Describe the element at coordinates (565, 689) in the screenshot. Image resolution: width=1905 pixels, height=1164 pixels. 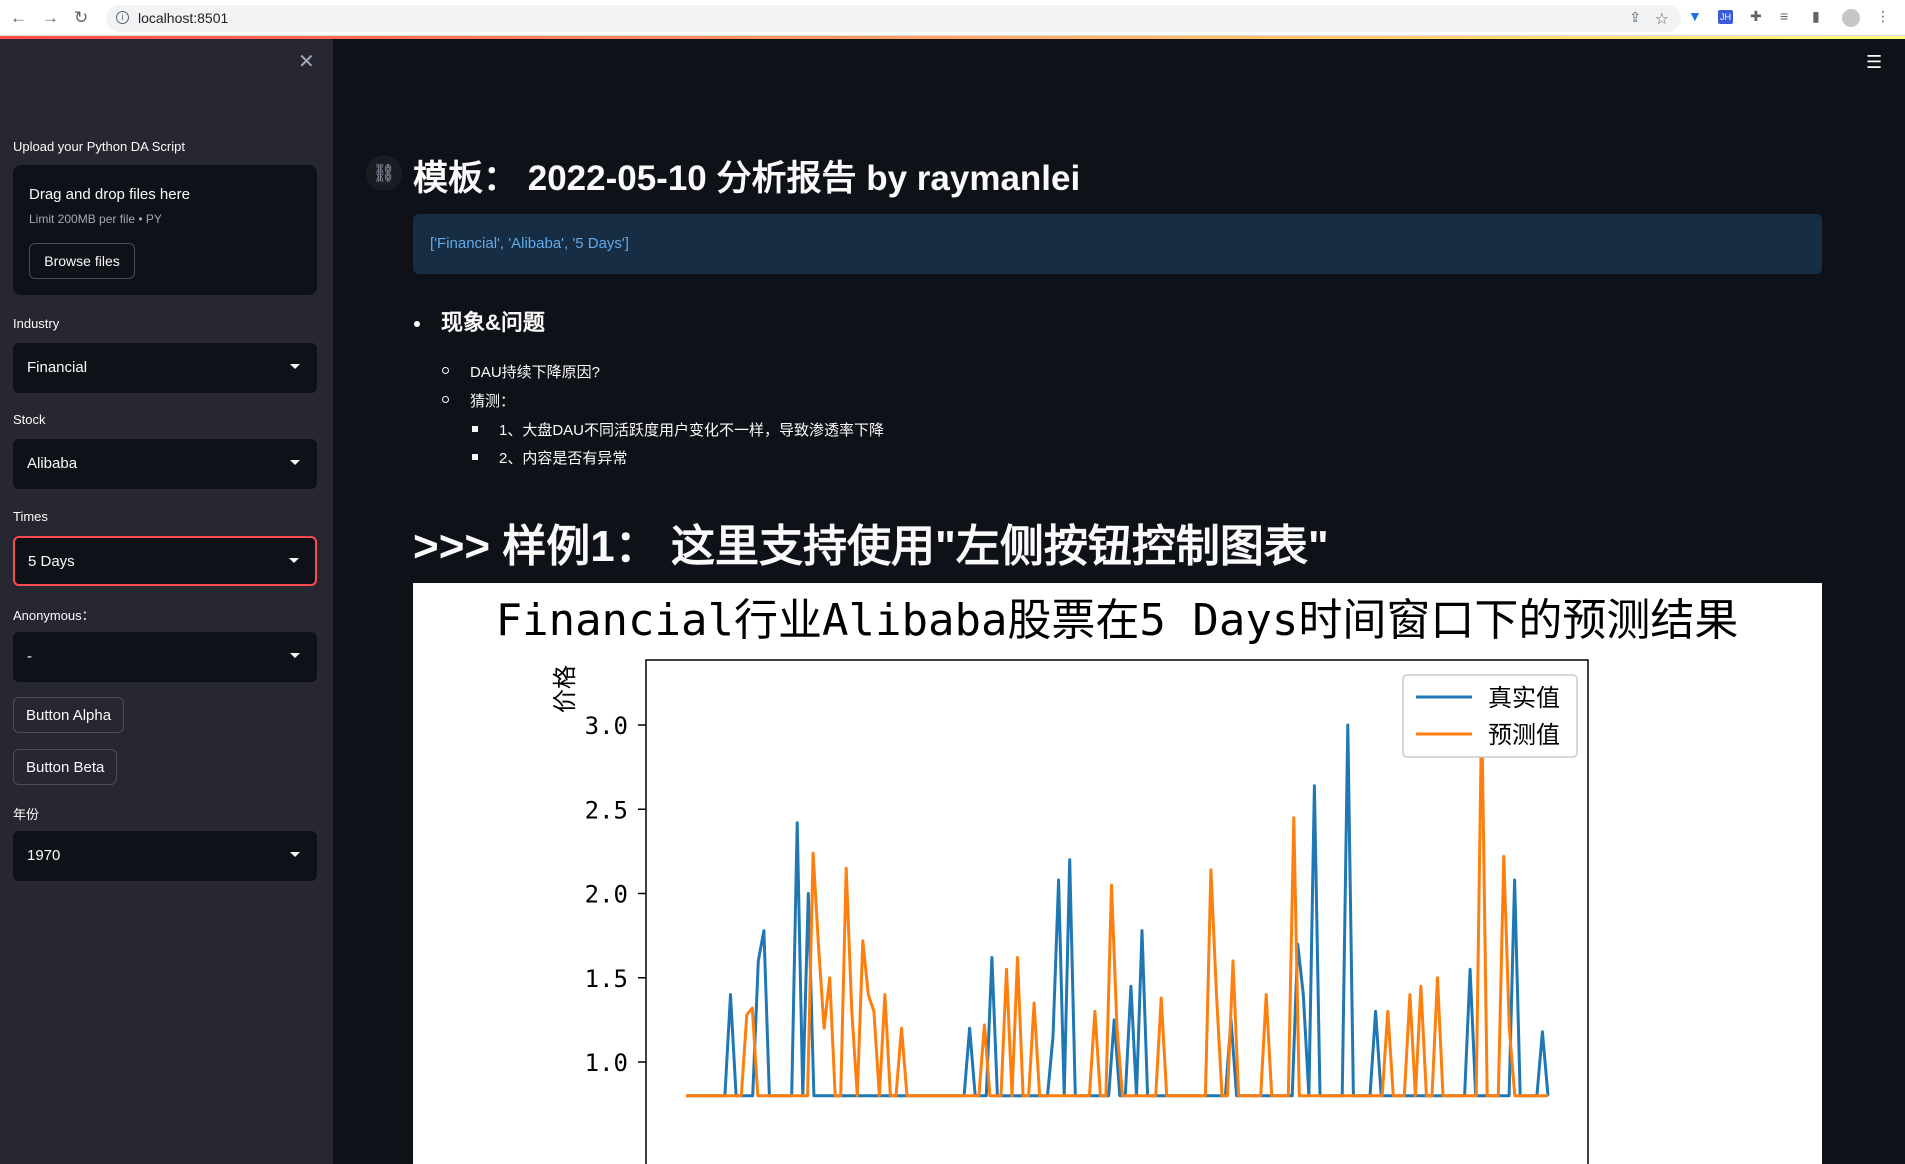
I see `y-axis-label: 价格` at that location.